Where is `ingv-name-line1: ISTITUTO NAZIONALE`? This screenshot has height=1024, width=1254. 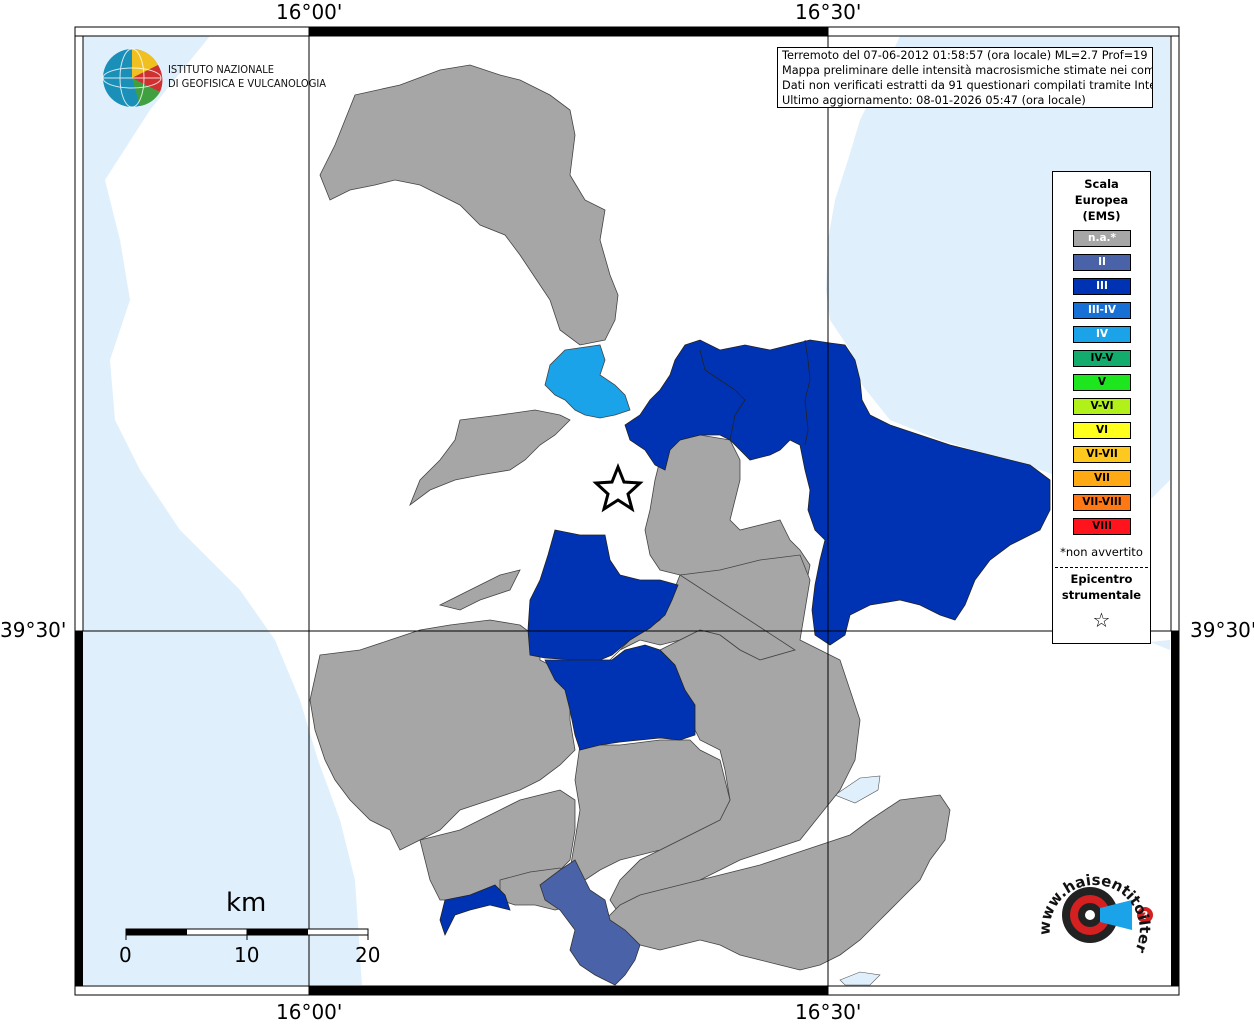 ingv-name-line1: ISTITUTO NAZIONALE is located at coordinates (221, 69).